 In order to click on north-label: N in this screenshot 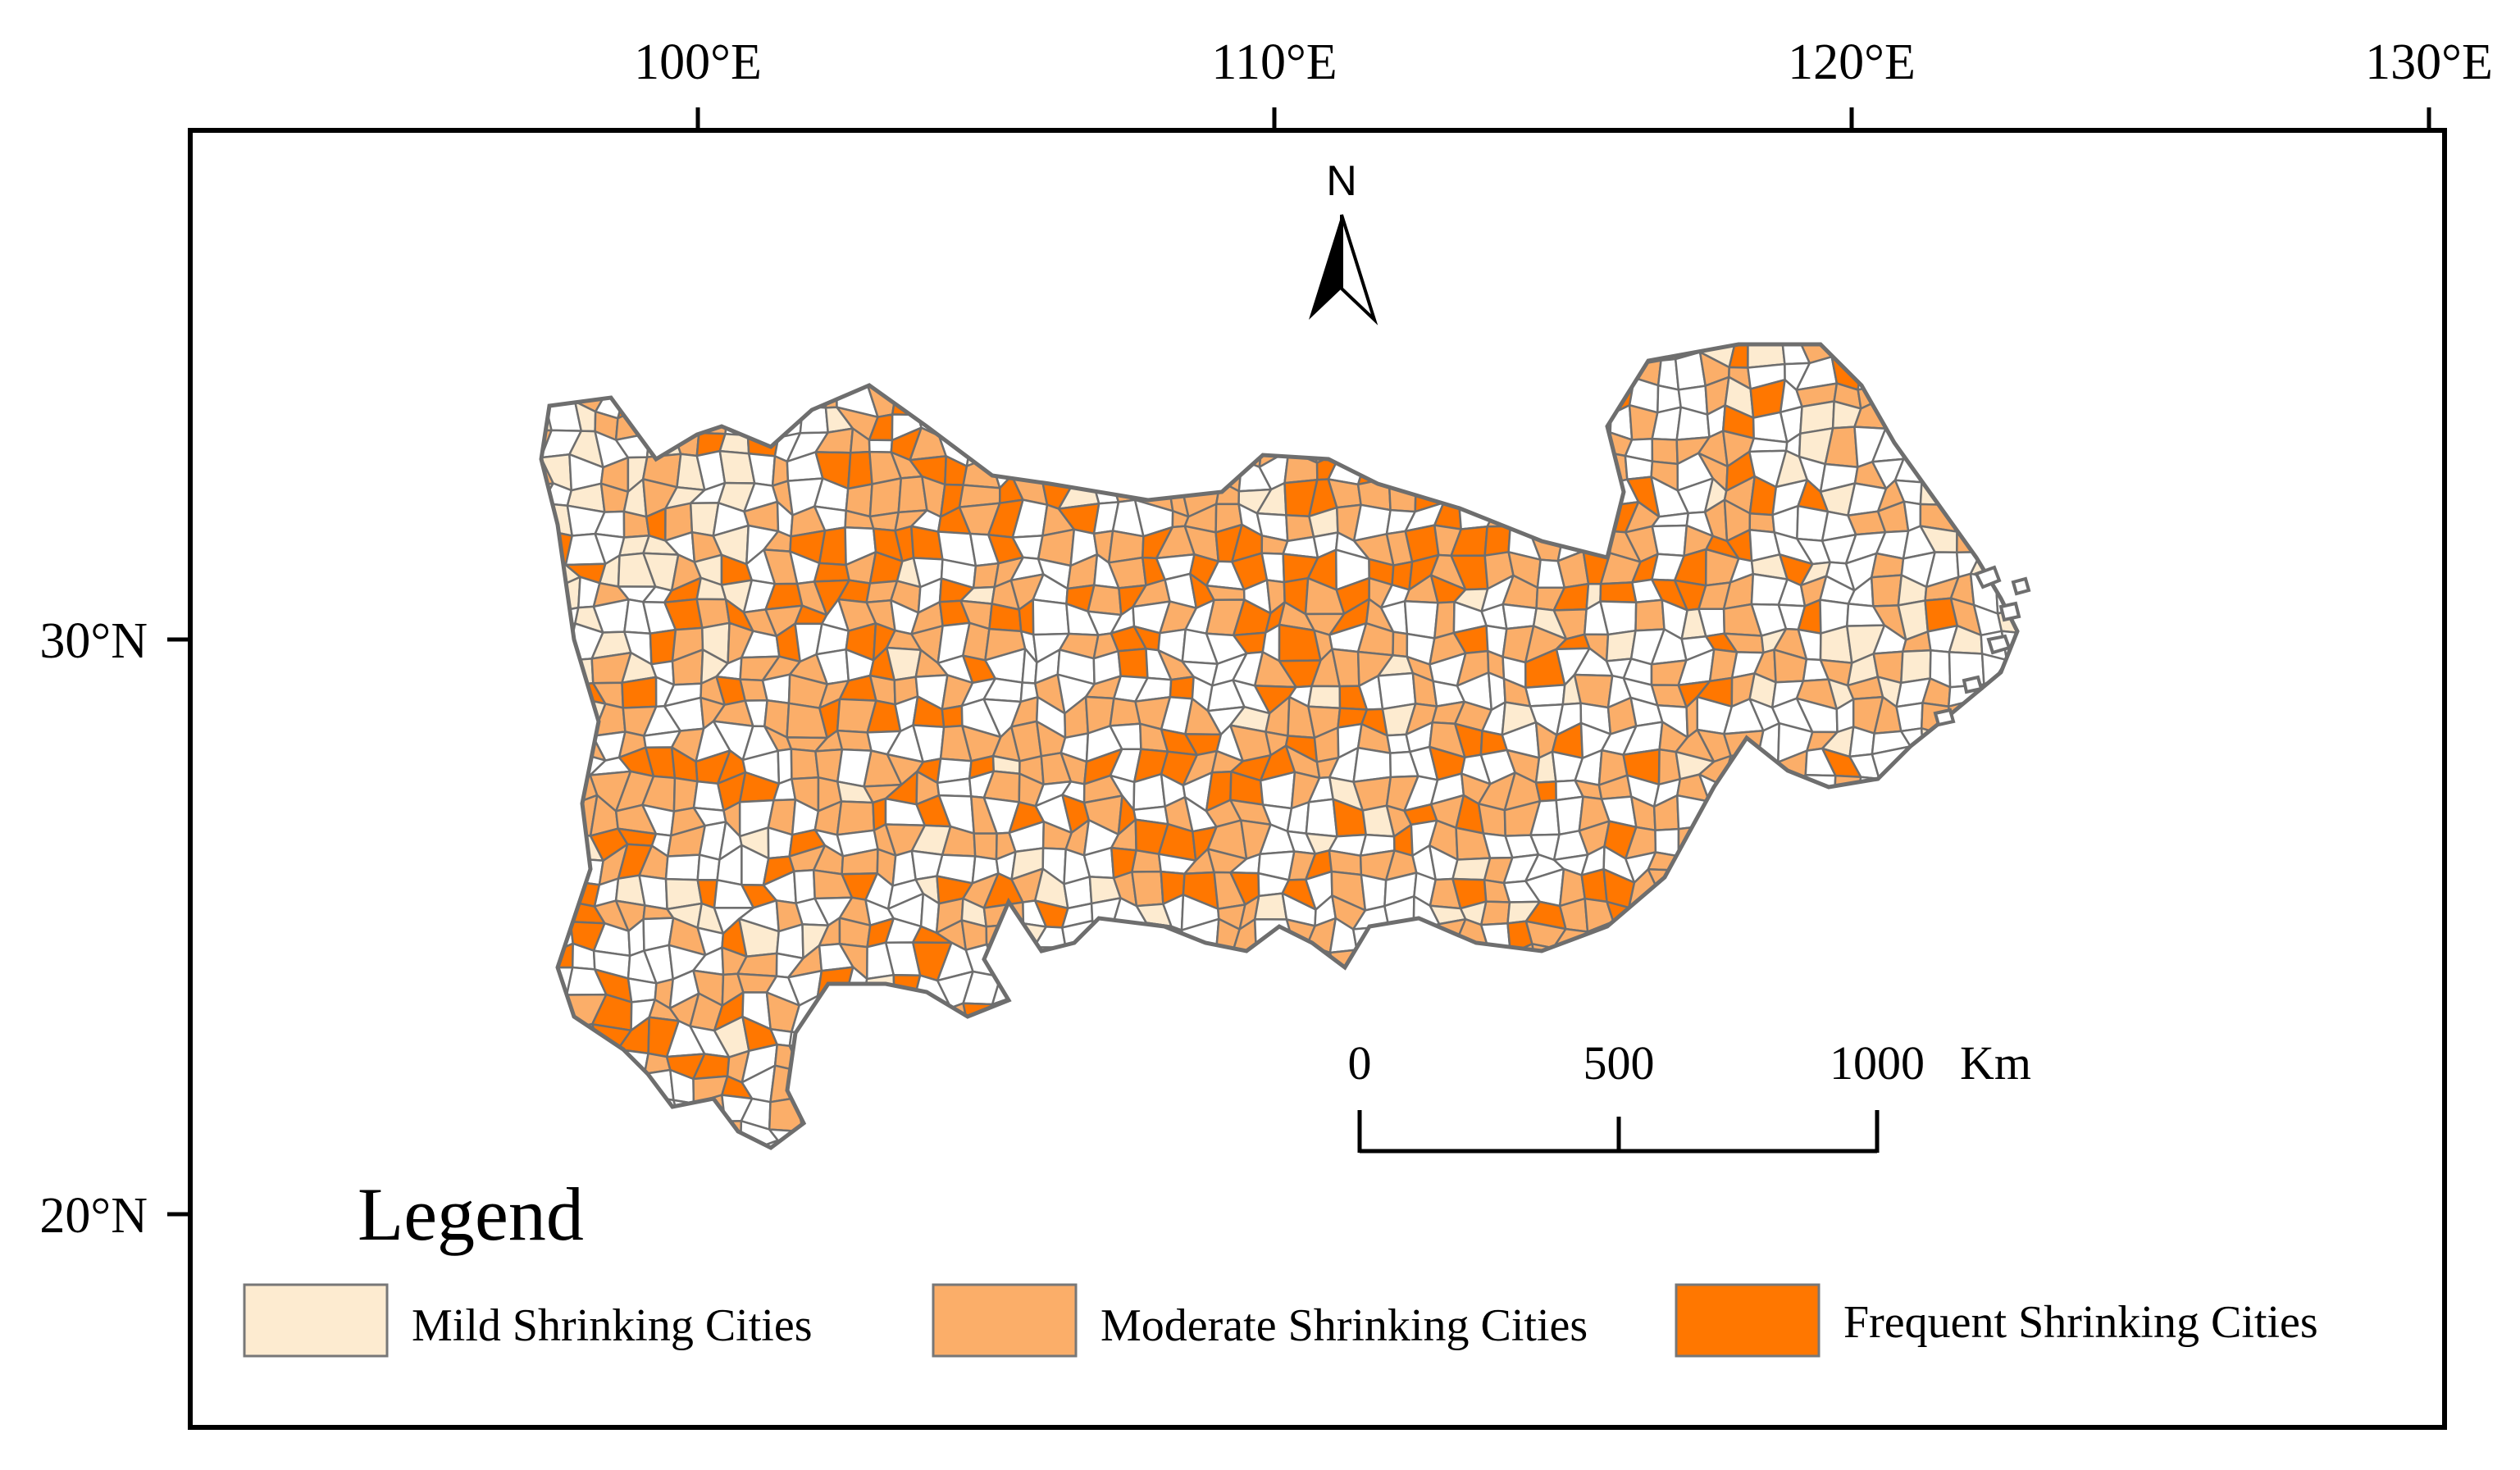, I will do `click(1341, 181)`.